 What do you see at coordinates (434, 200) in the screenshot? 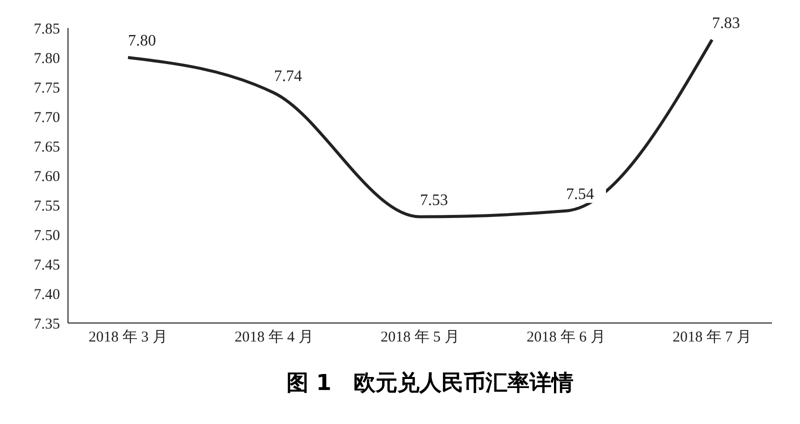
I see `data-label: 7.53` at bounding box center [434, 200].